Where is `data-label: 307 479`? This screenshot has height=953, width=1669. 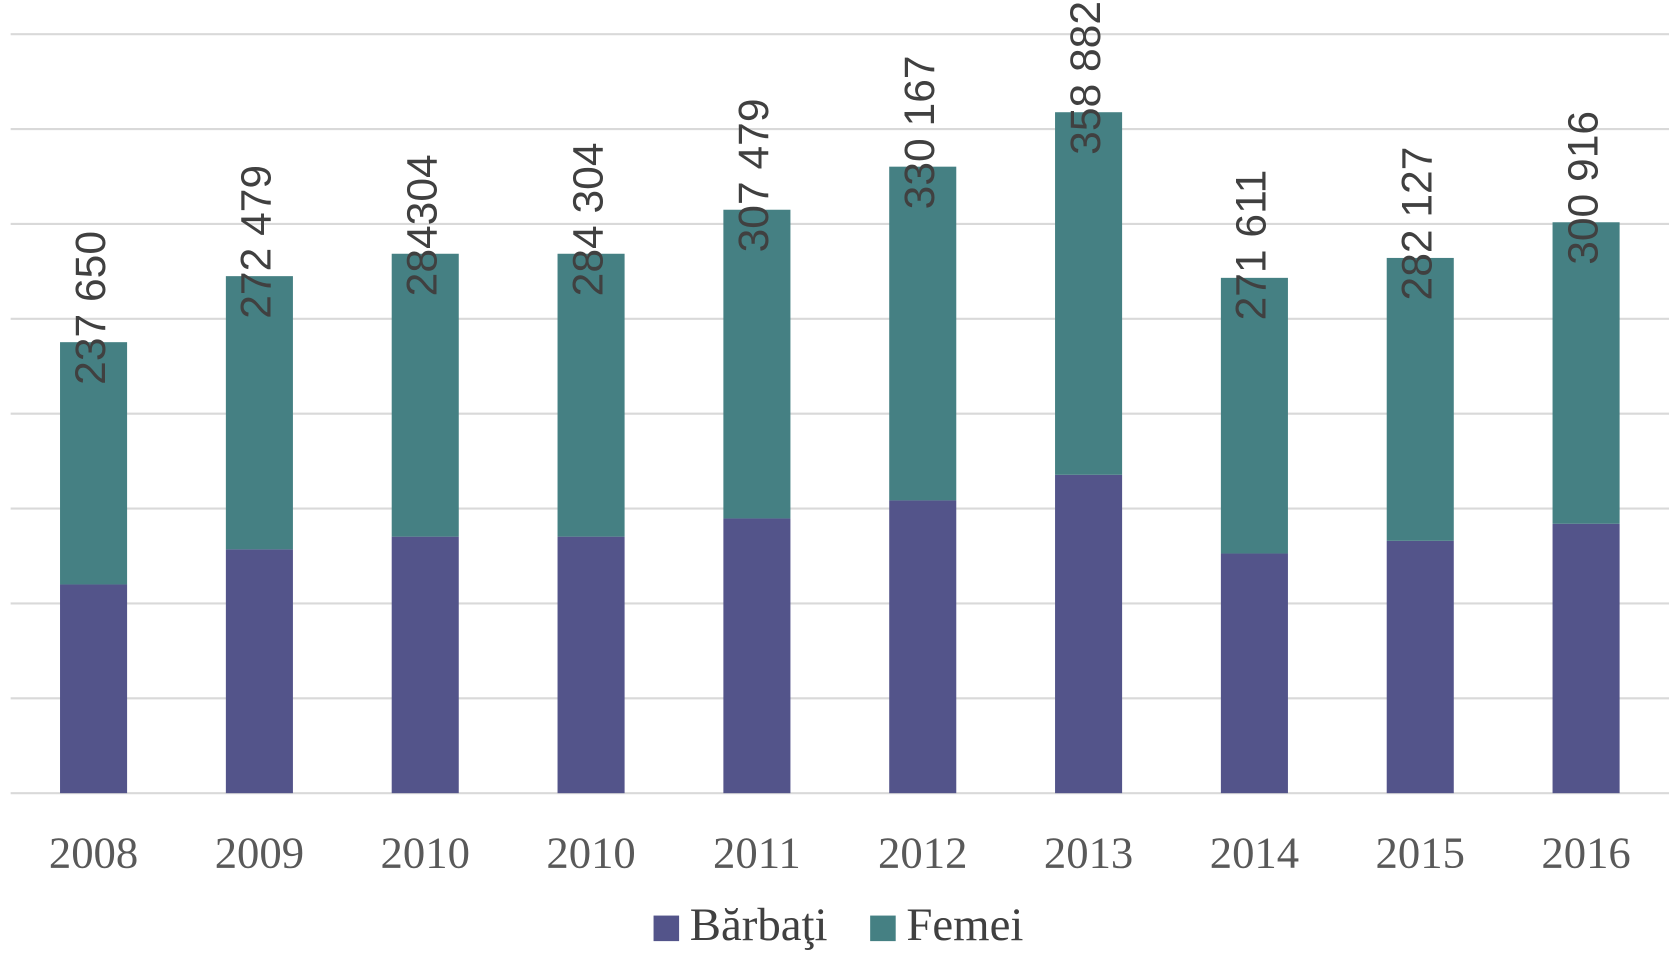
data-label: 307 479 is located at coordinates (754, 175).